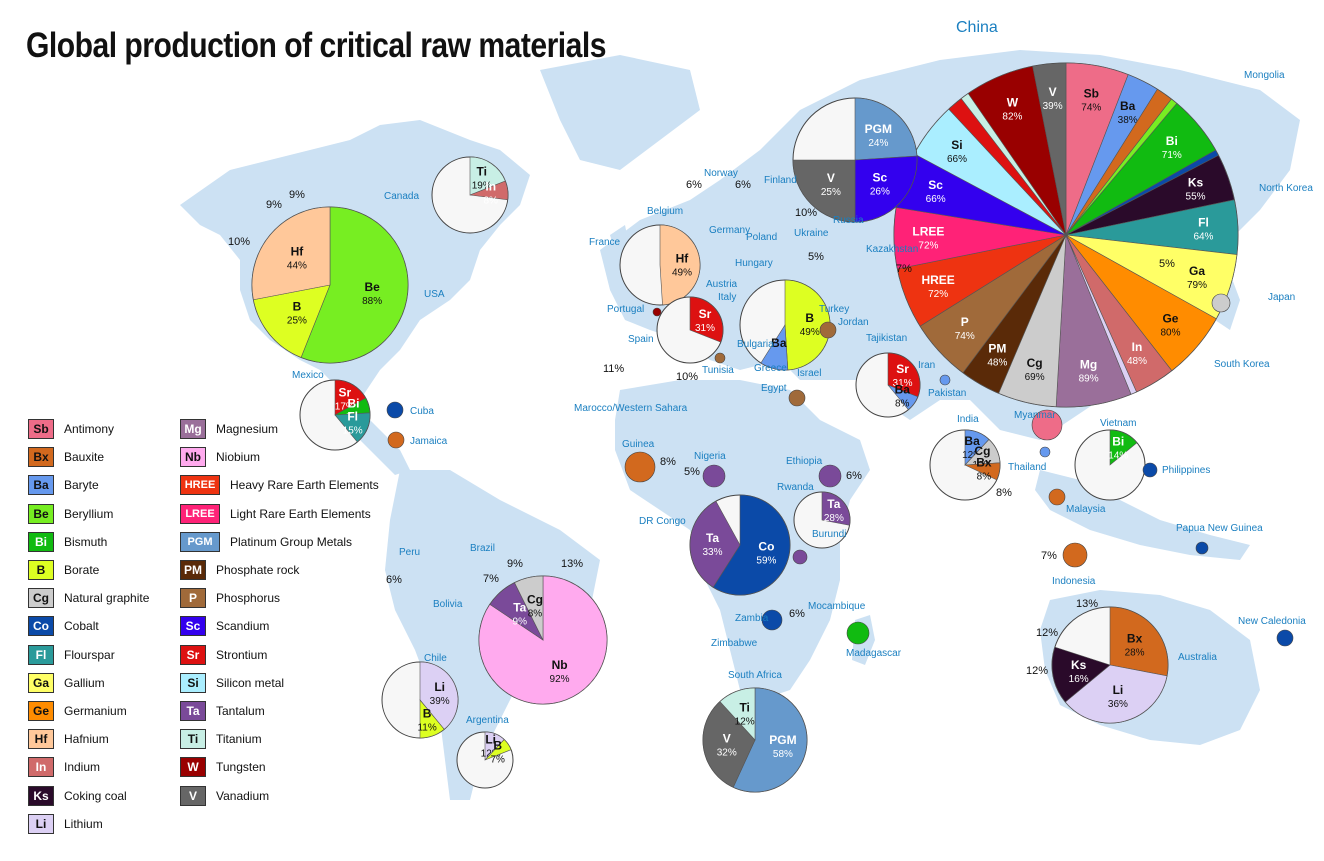 Image resolution: width=1324 pixels, height=861 pixels. I want to click on legend-swatch: Ks, so click(41, 795).